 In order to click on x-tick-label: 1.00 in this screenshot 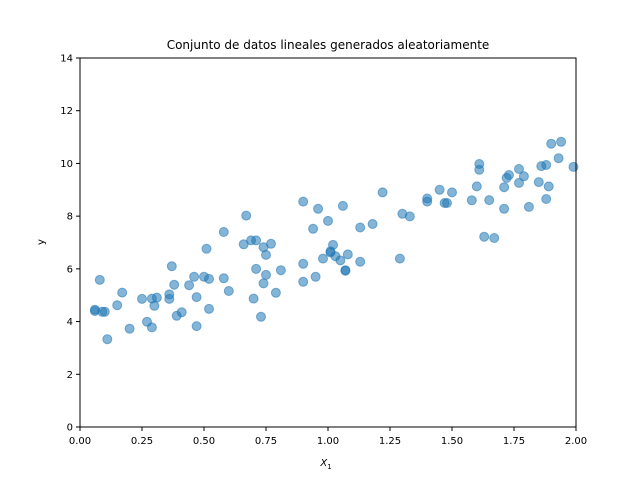, I will do `click(328, 441)`.